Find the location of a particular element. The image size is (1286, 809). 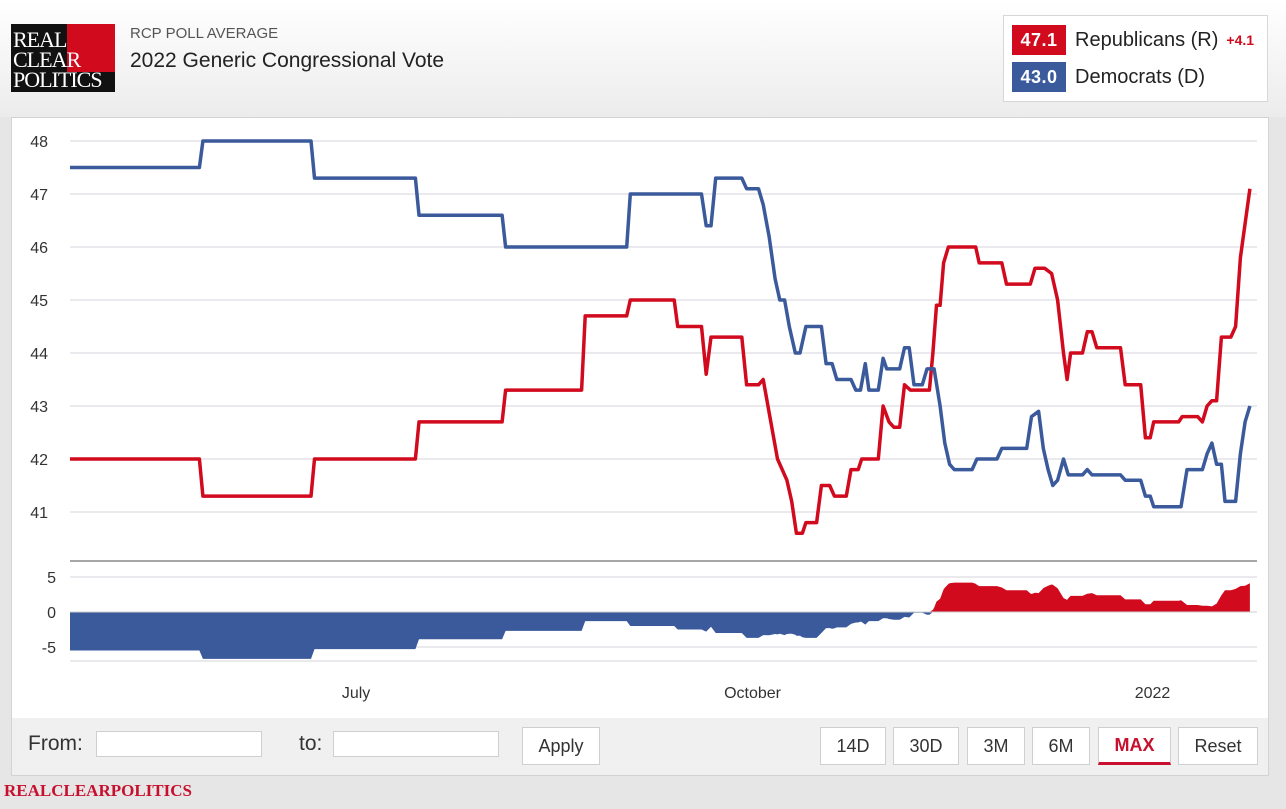

range-3m-button: 3M is located at coordinates (996, 746).